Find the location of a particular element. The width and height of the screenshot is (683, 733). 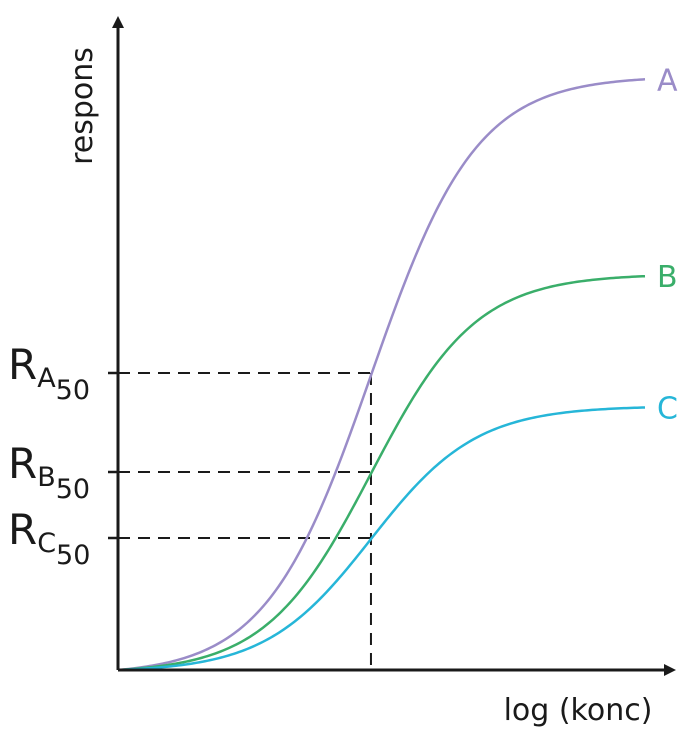

ref-label-c: RC50 is located at coordinates (49, 538).